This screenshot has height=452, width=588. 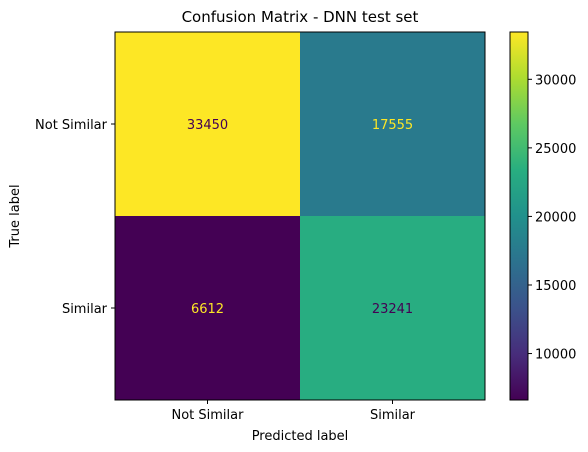 What do you see at coordinates (555, 355) in the screenshot?
I see `colorbar-tick-label: 10000` at bounding box center [555, 355].